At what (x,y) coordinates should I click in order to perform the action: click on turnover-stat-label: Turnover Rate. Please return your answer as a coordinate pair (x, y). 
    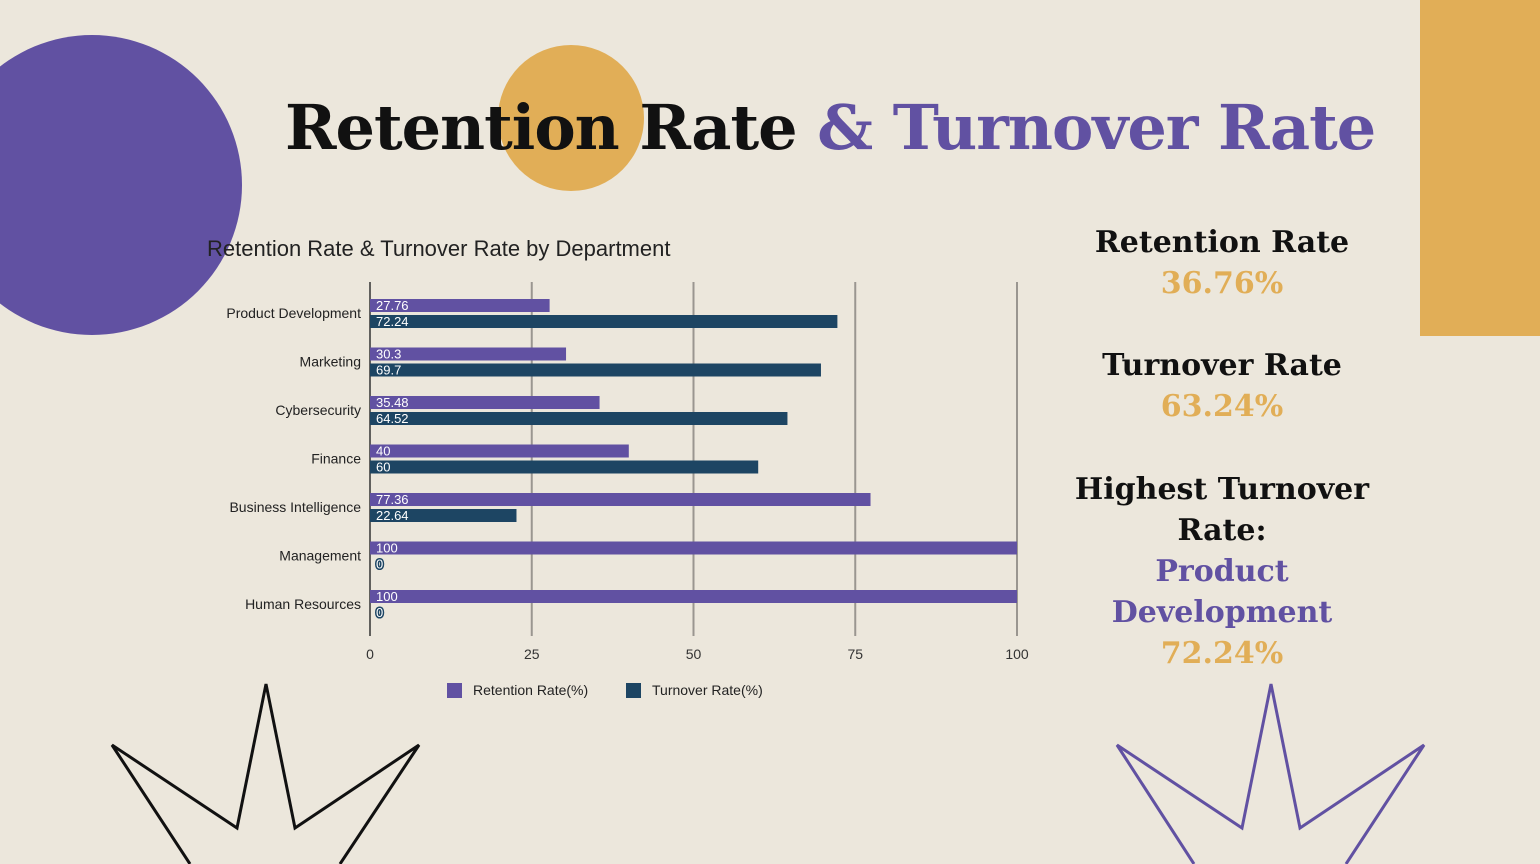
    Looking at the image, I should click on (1222, 365).